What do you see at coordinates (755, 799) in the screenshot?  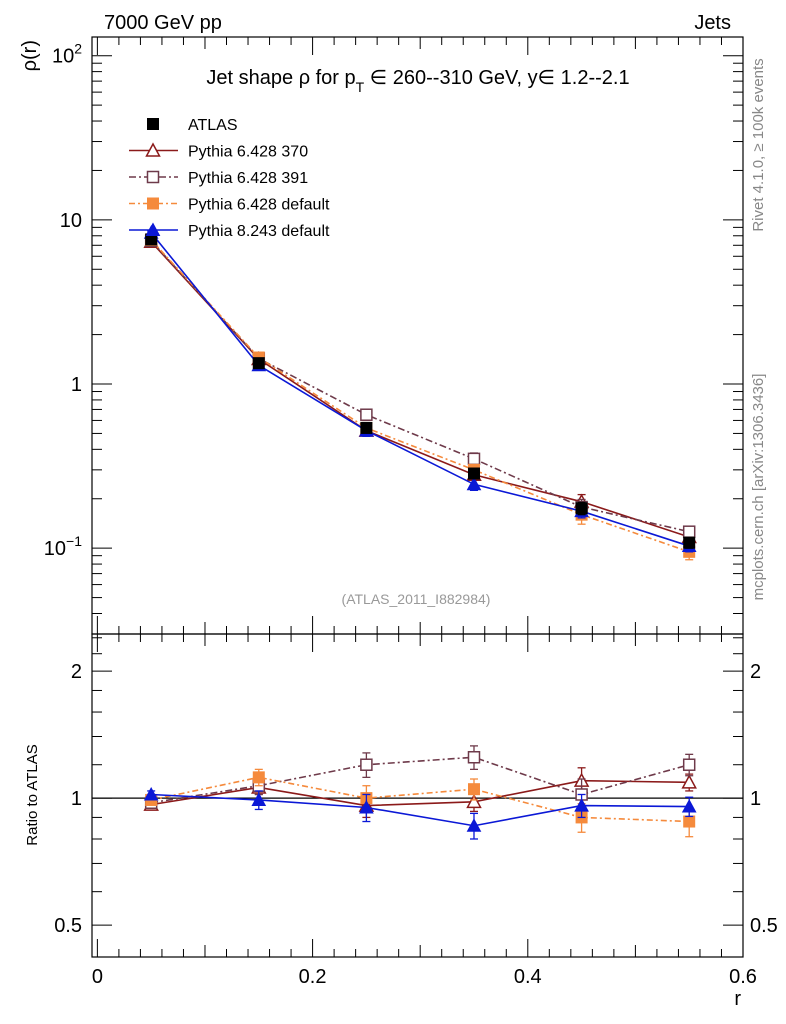 I see `ratio-y-tick-label-right: 1` at bounding box center [755, 799].